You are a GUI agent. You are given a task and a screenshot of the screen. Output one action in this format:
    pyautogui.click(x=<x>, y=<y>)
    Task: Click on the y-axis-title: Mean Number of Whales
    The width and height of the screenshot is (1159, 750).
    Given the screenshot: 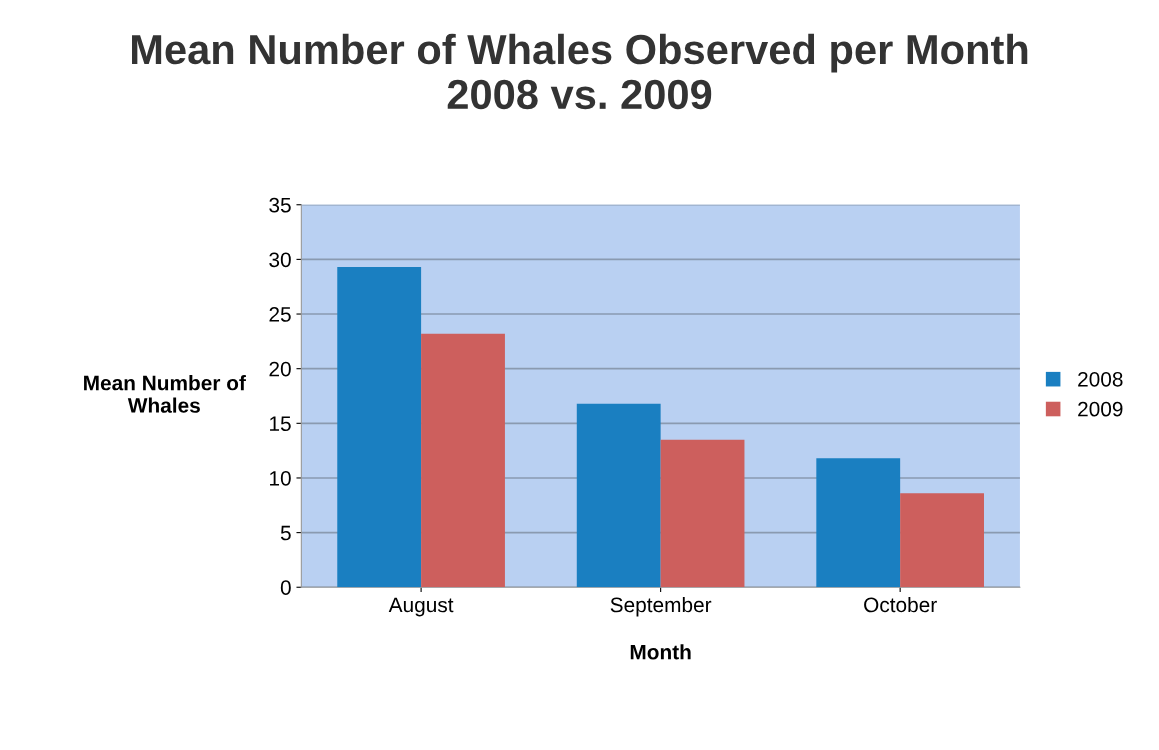 What is the action you would take?
    pyautogui.click(x=165, y=394)
    